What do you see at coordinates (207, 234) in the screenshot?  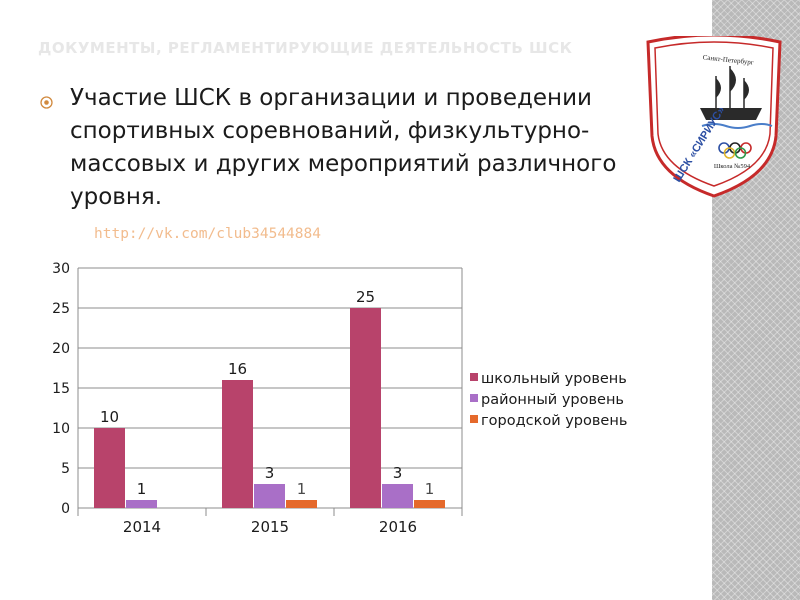 I see `vk-link: http://vk.com/club34544884` at bounding box center [207, 234].